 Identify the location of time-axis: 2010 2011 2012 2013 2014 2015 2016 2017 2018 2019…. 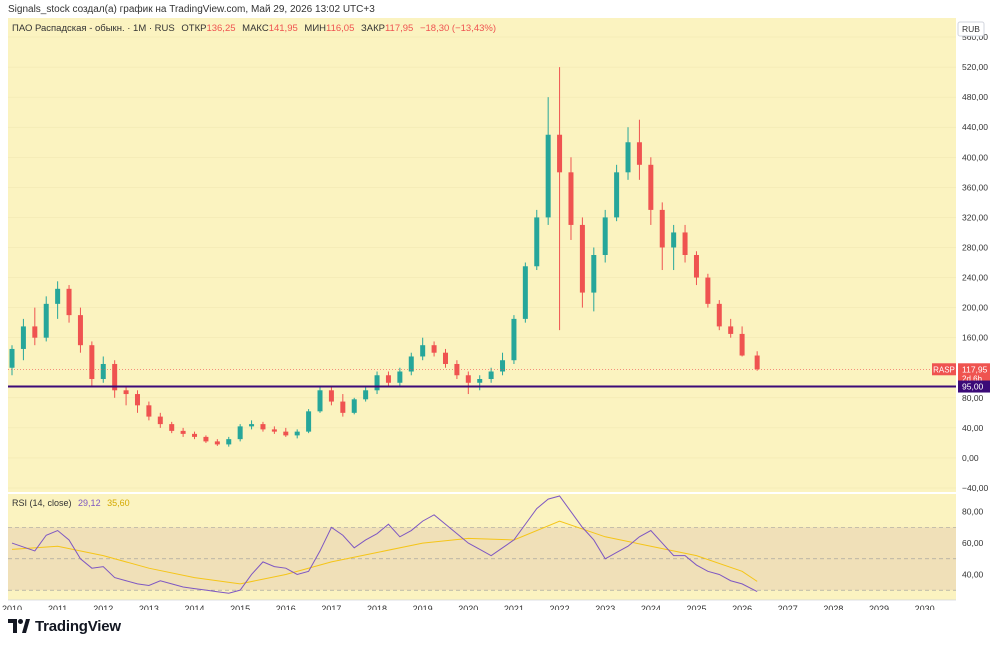
(479, 604).